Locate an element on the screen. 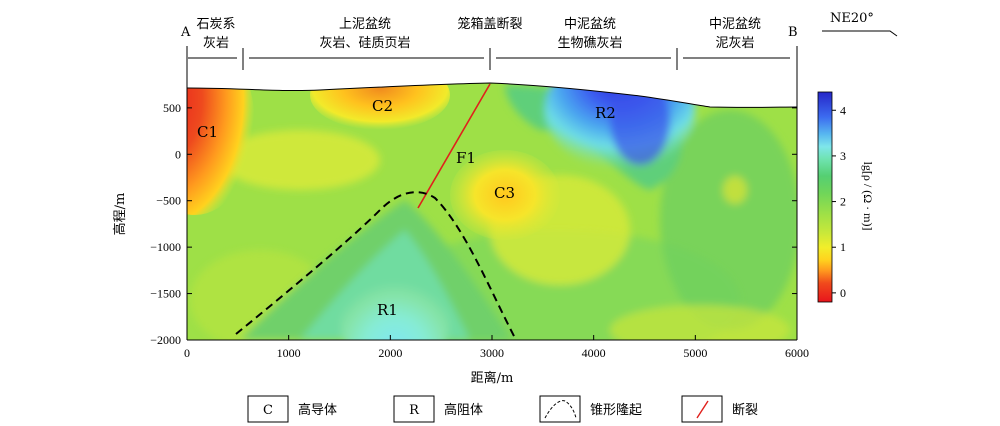 Image resolution: width=1000 pixels, height=426 pixels. colorbar-tick-label: 1 is located at coordinates (843, 247).